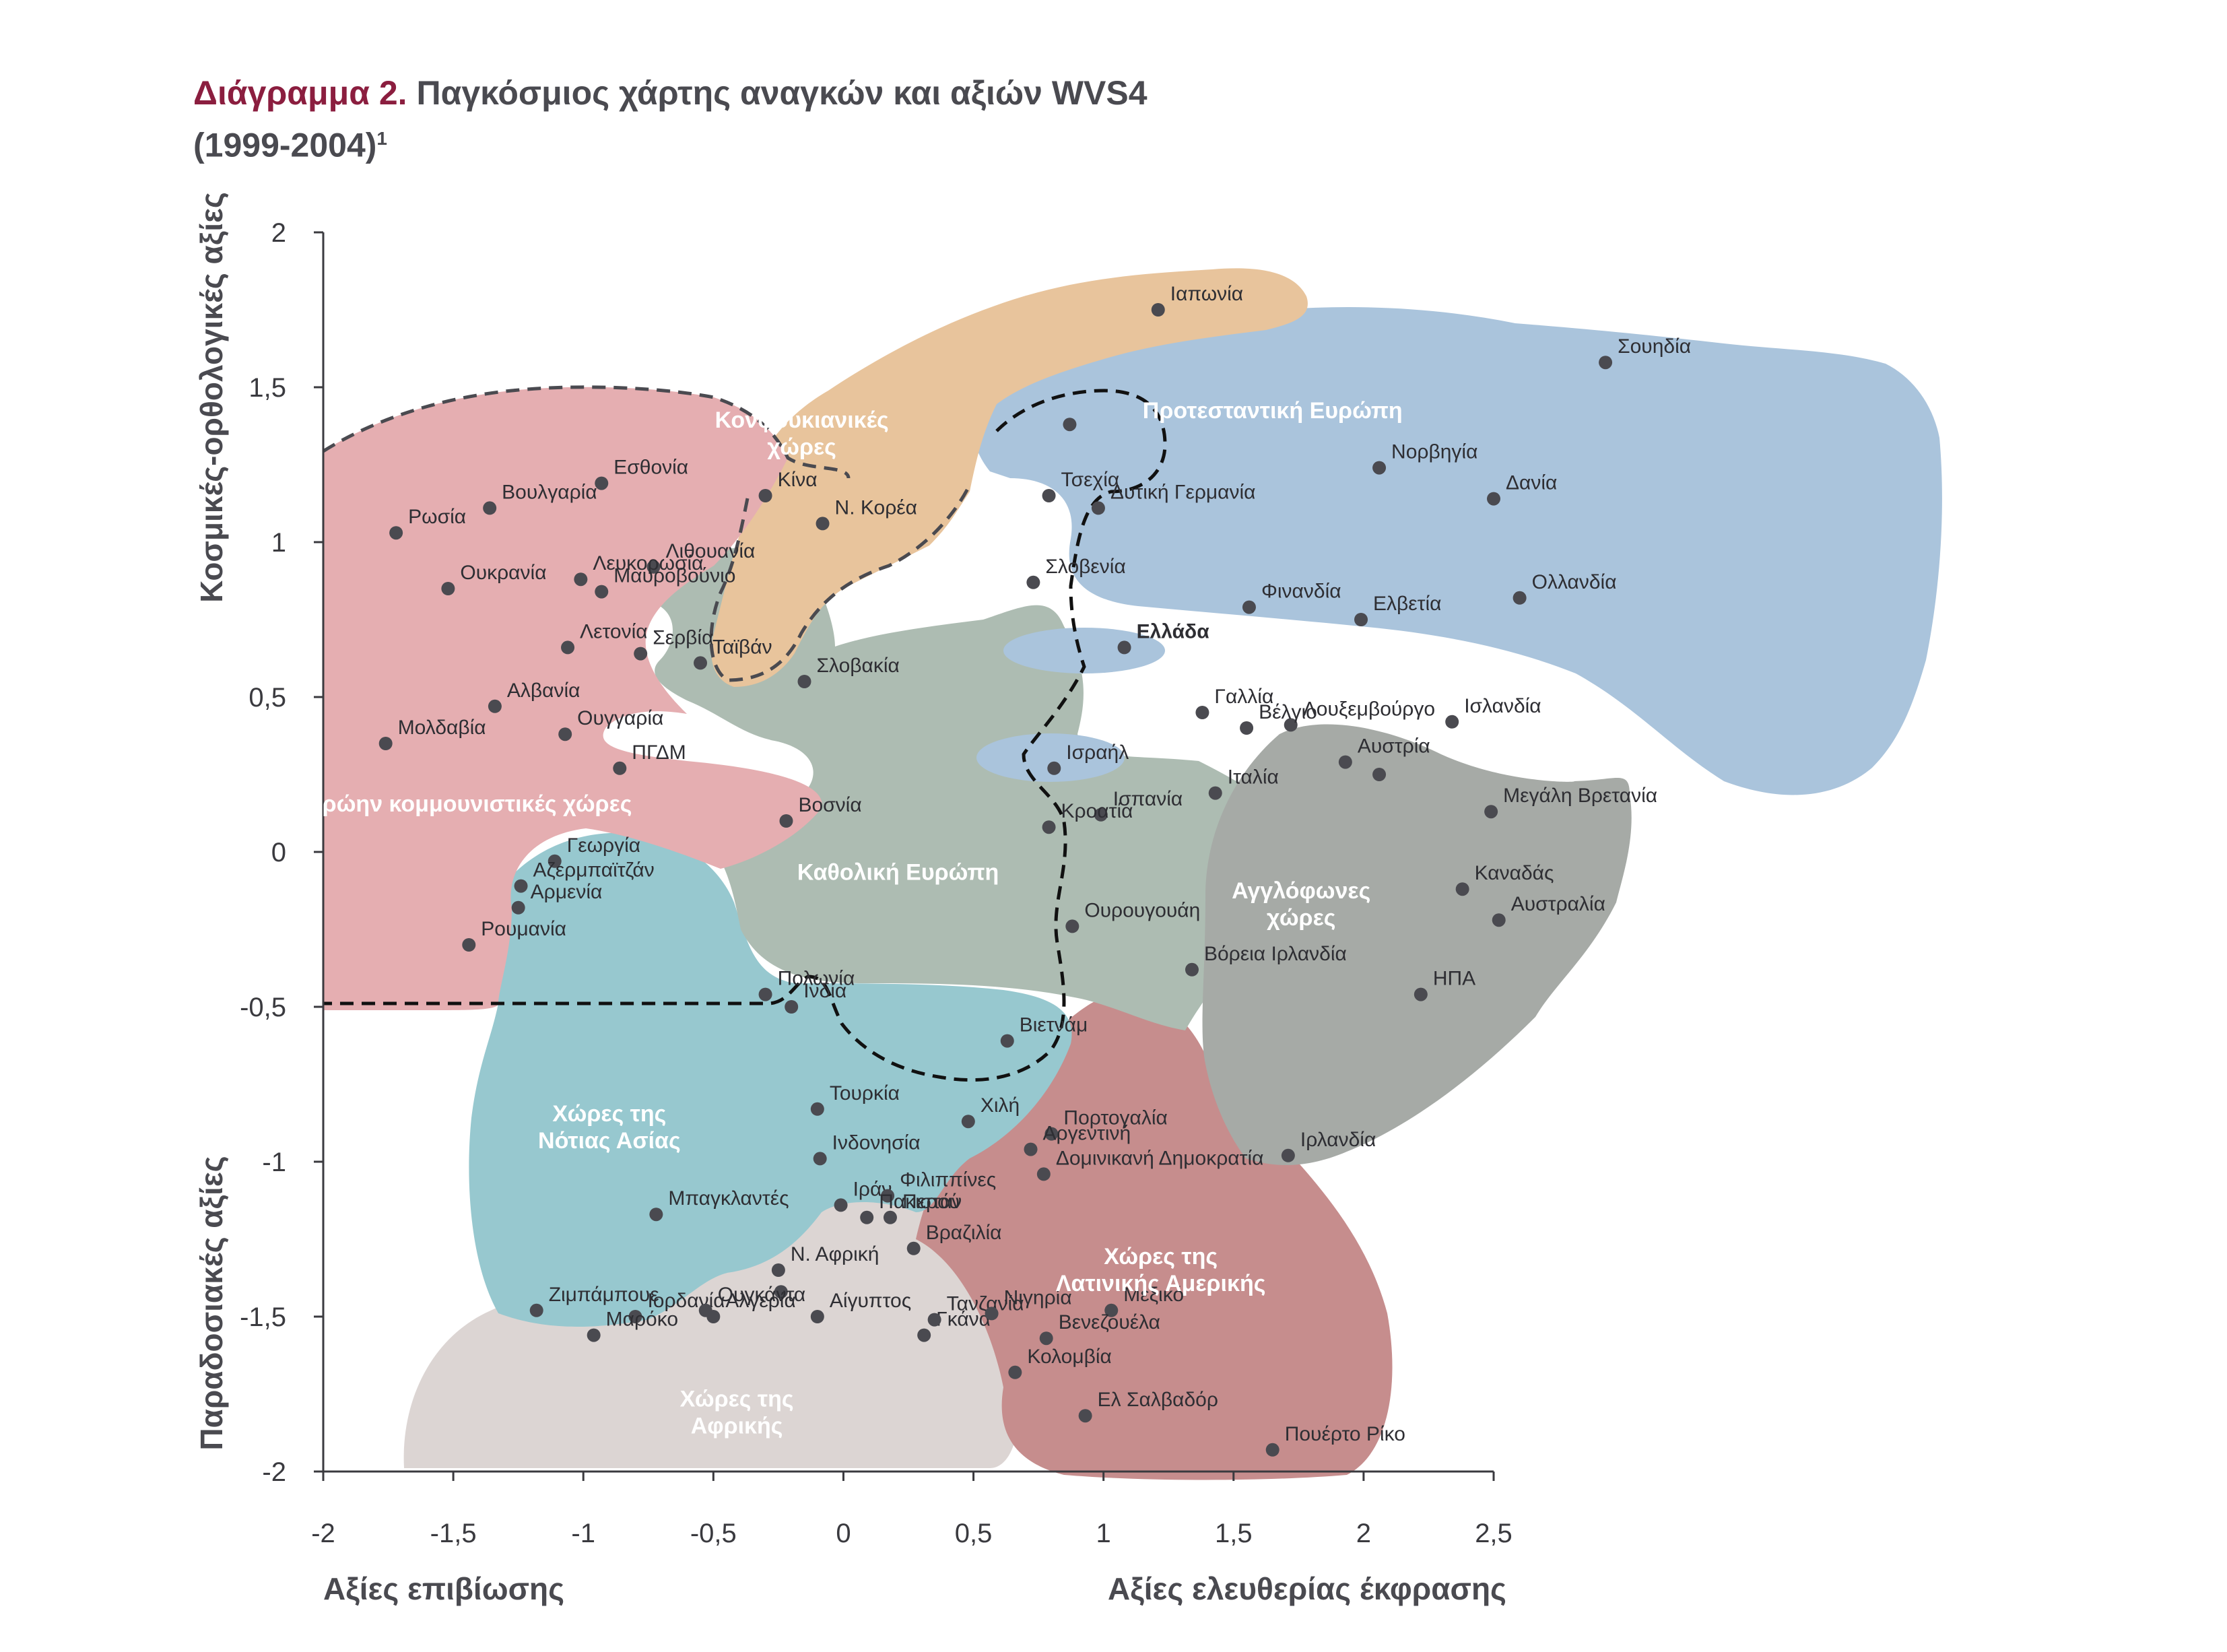 Image resolution: width=2227 pixels, height=1652 pixels. I want to click on chart-title-lead: Διάγραμμα 2., so click(300, 93).